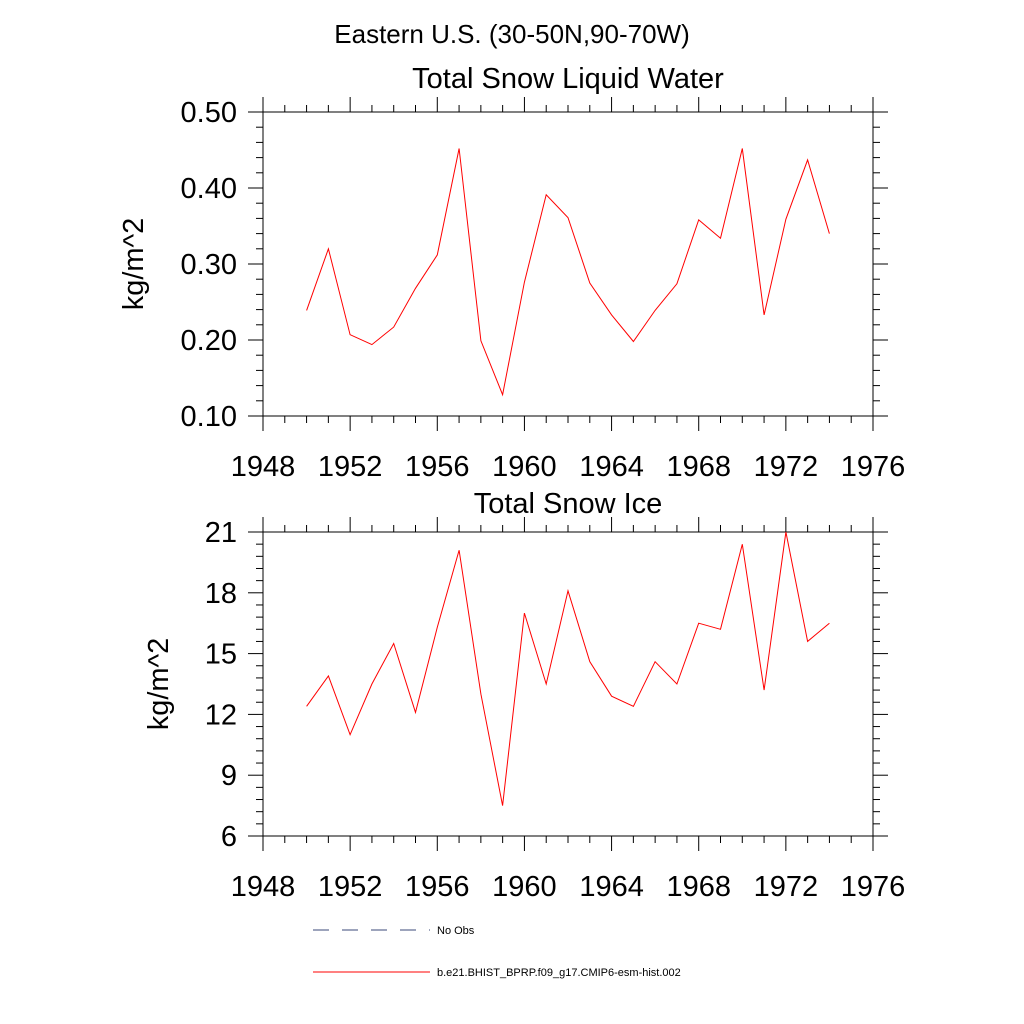 This screenshot has height=1024, width=1024. I want to click on y-tick-label: 0.40, so click(209, 189).